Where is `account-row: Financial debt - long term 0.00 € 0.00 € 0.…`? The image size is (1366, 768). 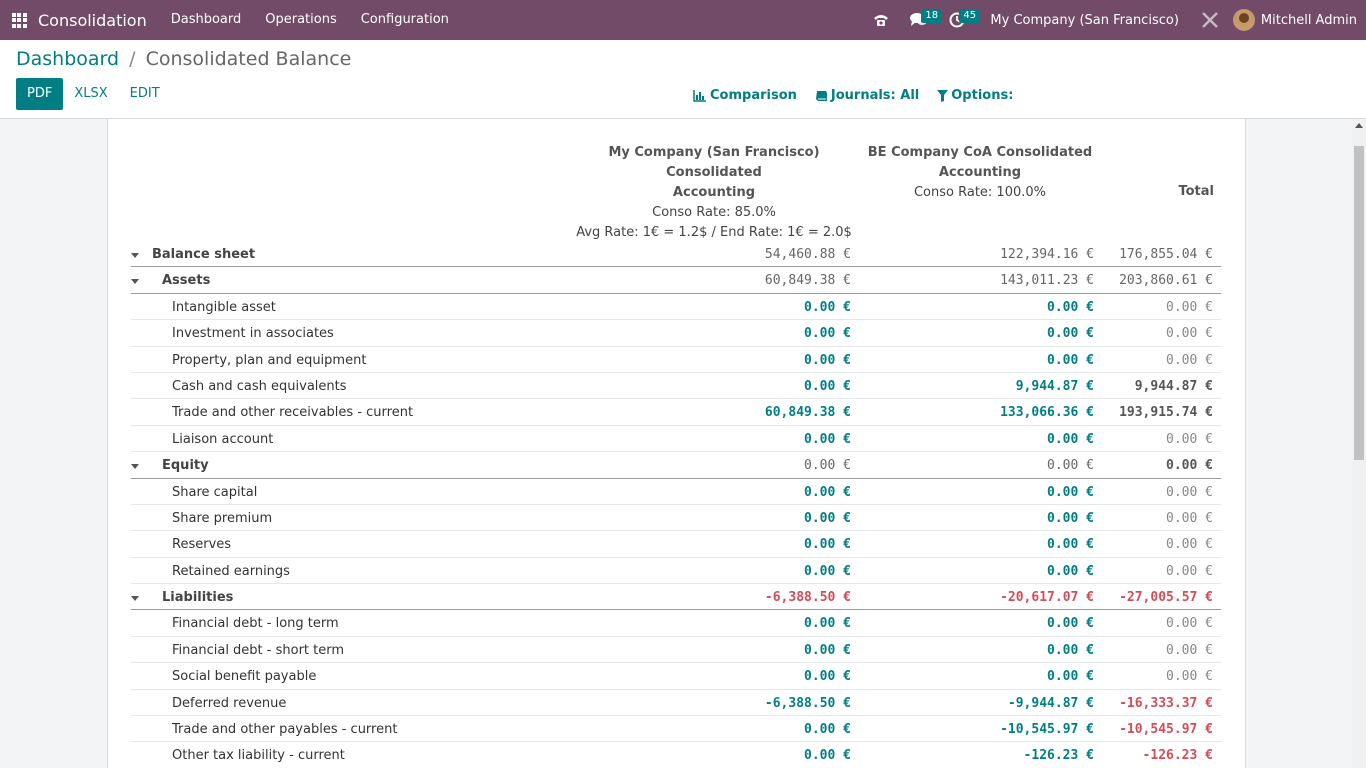
account-row: Financial debt - long term 0.00 € 0.00 € 0.… is located at coordinates (676, 623).